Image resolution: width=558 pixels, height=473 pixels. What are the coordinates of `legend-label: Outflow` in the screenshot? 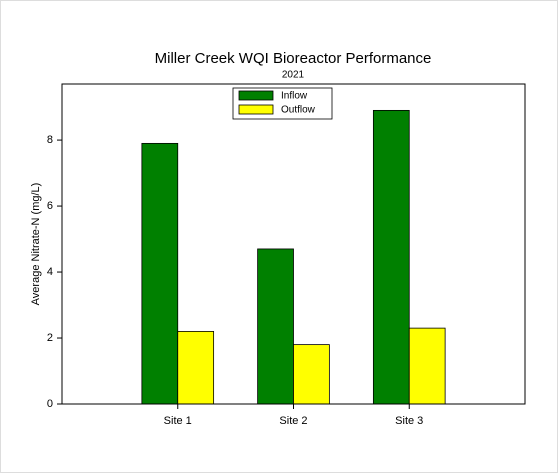 It's located at (298, 110).